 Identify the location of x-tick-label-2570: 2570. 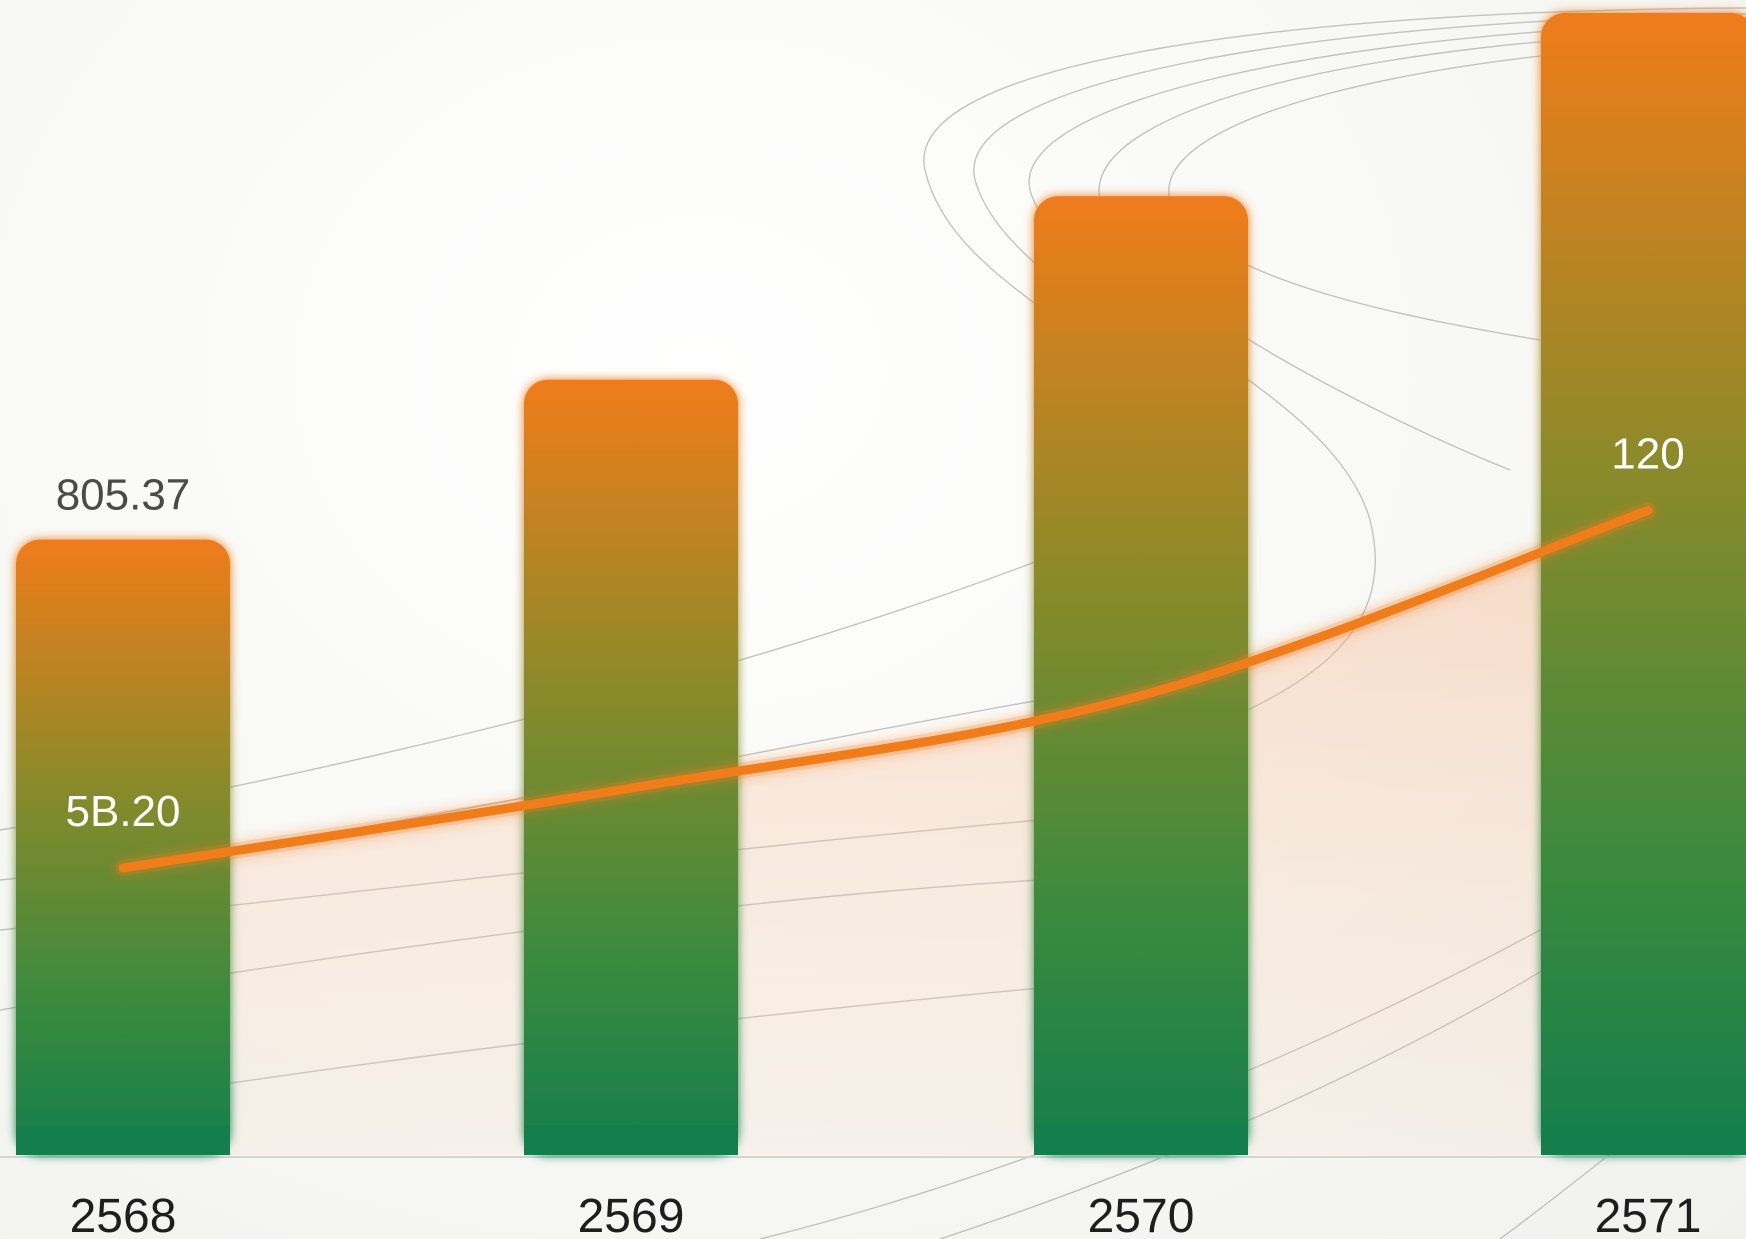
(1141, 1214).